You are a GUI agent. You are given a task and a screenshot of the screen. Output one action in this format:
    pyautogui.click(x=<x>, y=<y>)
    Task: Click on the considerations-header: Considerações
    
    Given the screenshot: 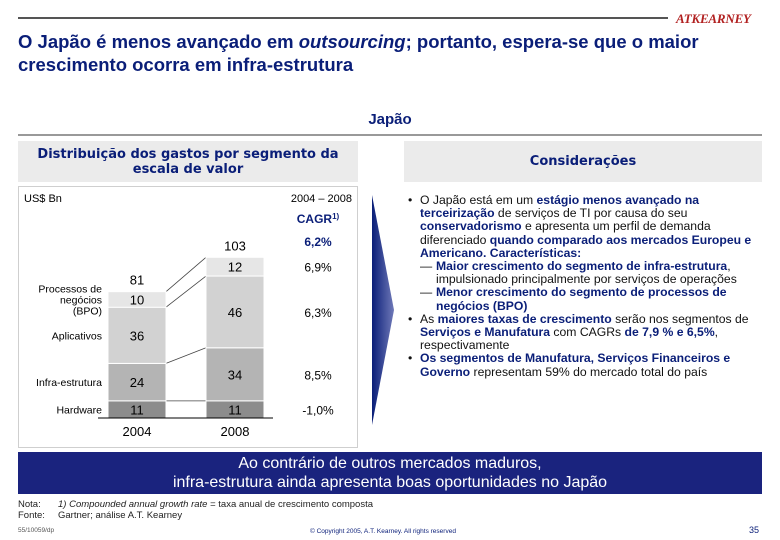 What is the action you would take?
    pyautogui.click(x=583, y=161)
    